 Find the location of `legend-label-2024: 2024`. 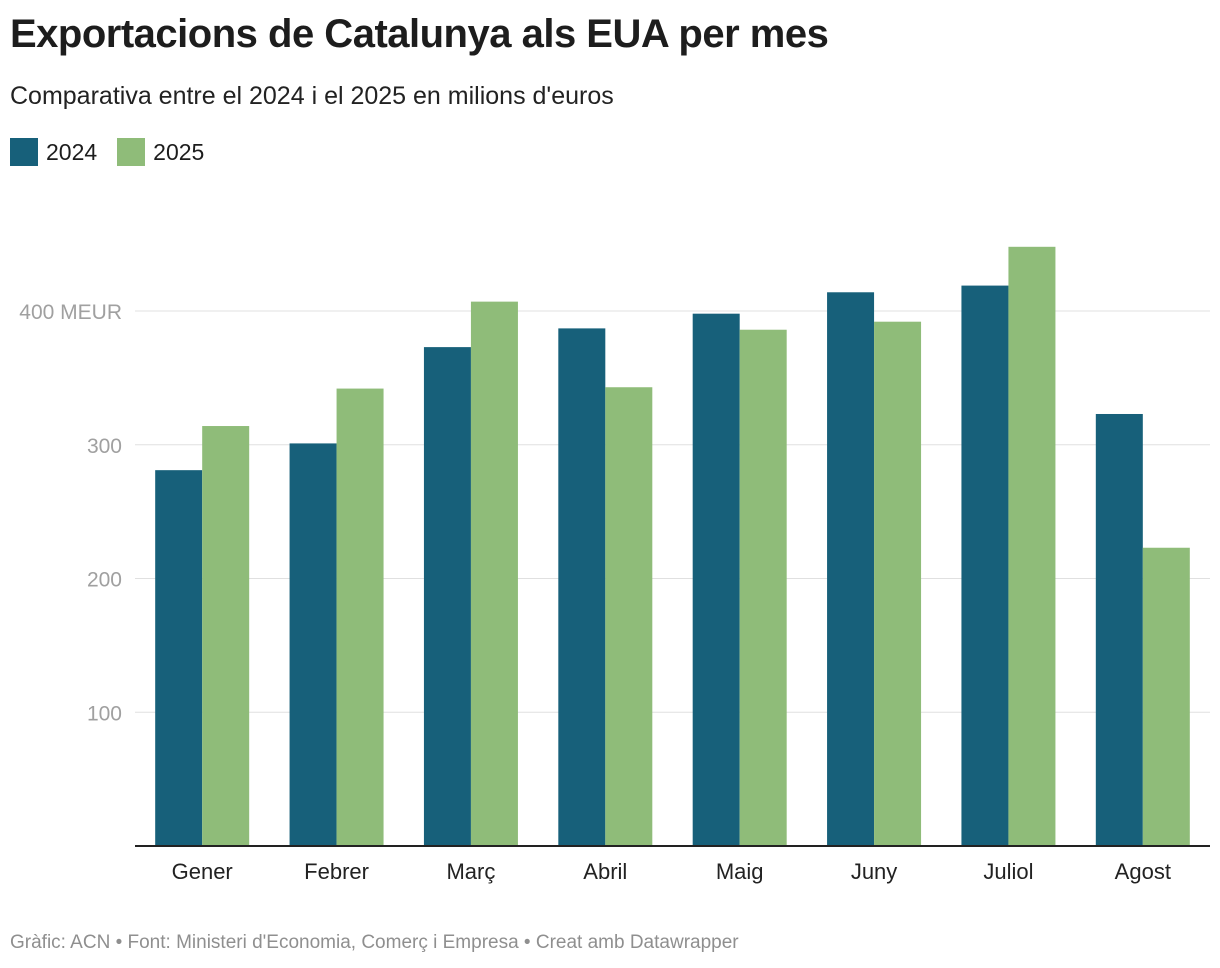

legend-label-2024: 2024 is located at coordinates (72, 151).